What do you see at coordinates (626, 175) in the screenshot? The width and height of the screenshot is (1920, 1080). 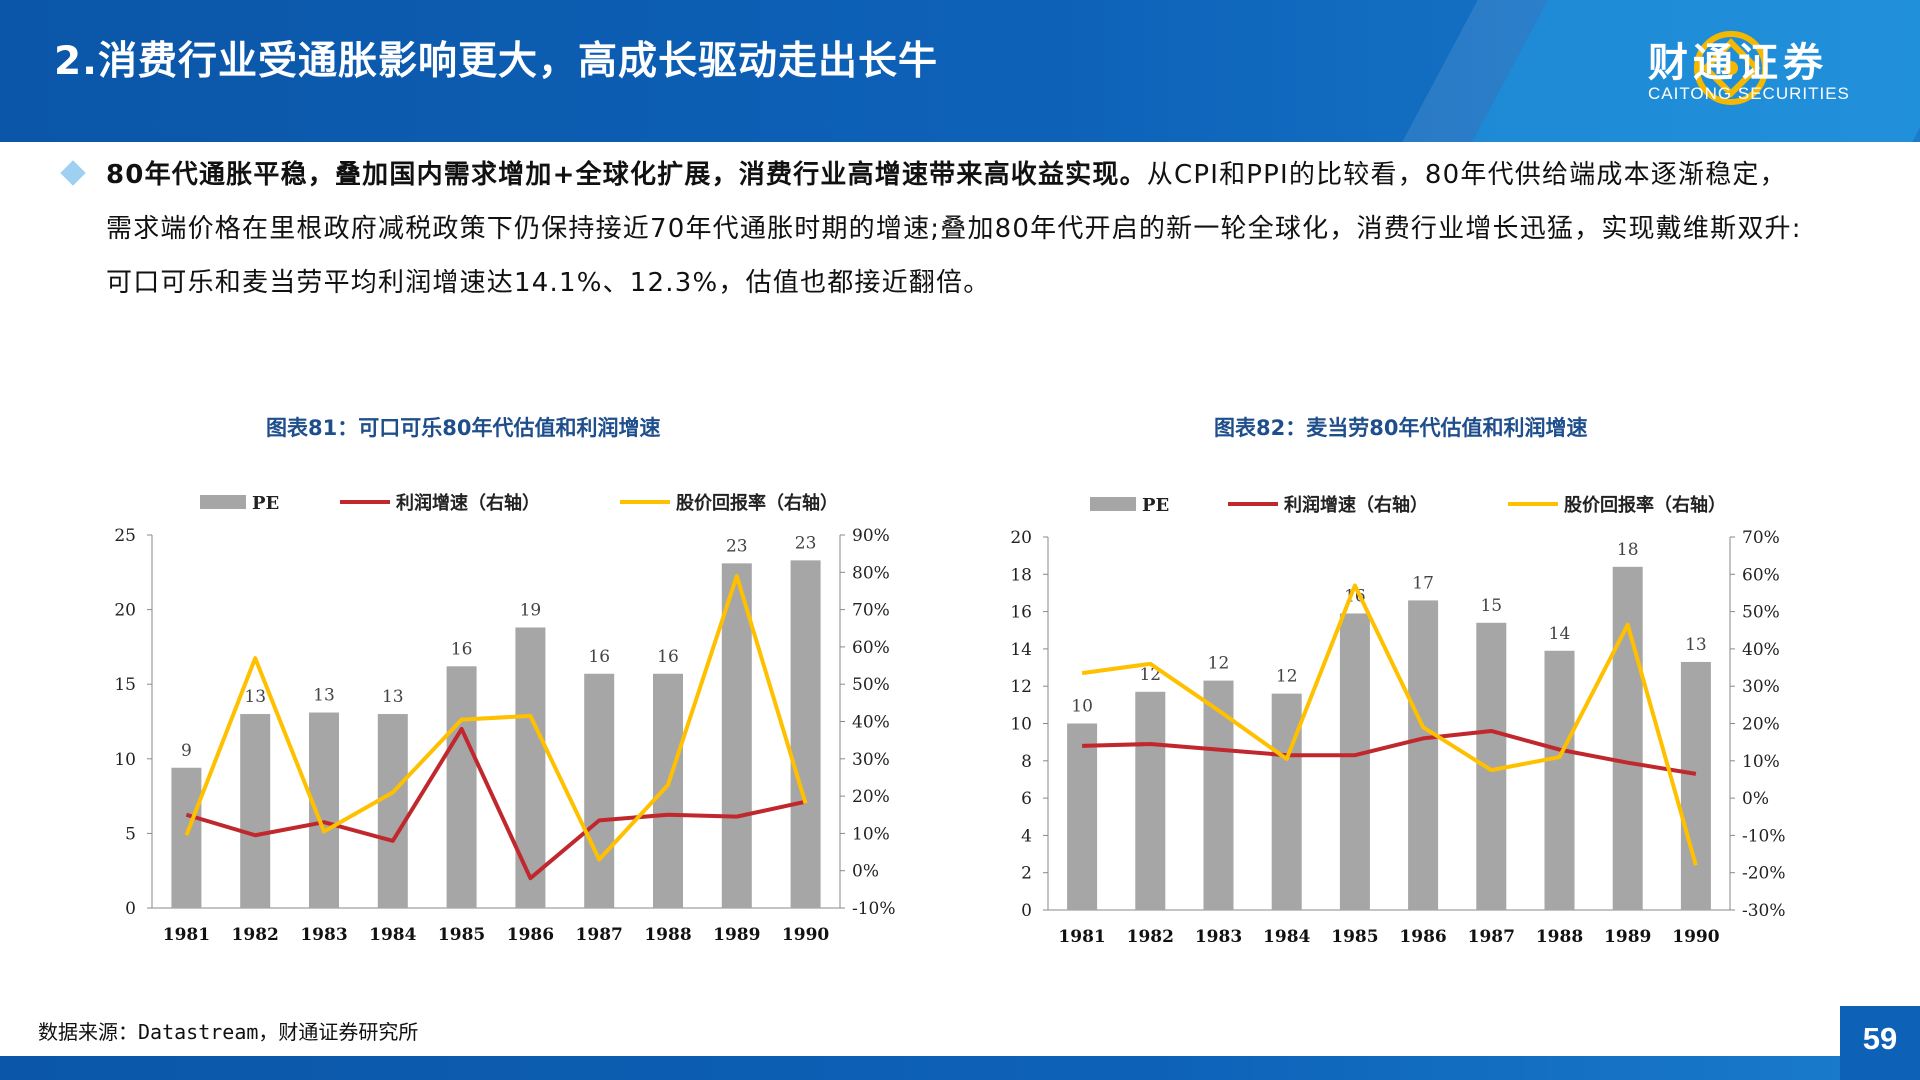 I see `summary-bold: 80年代通胀平稳，叠加国内需求增加+全球化扩展，消费行业高增速带来高收益实现。` at bounding box center [626, 175].